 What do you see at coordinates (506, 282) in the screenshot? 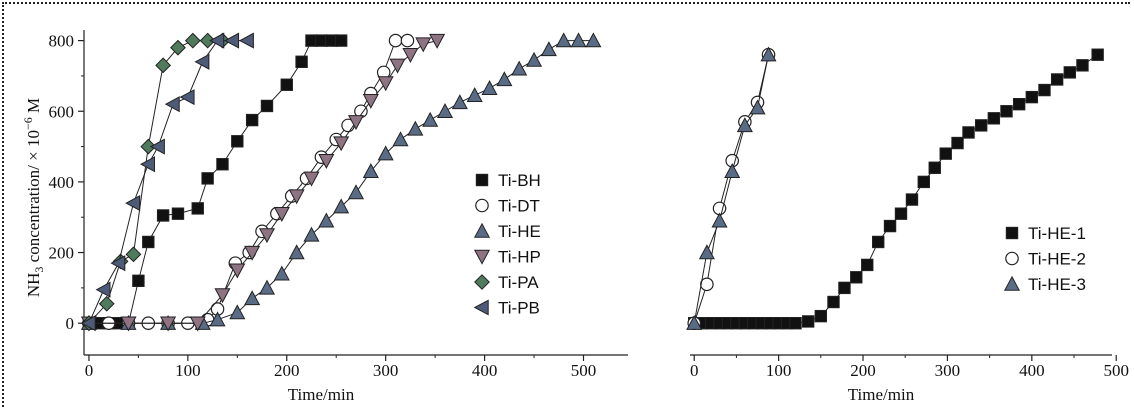
I see `legend-item: Ti-PA` at bounding box center [506, 282].